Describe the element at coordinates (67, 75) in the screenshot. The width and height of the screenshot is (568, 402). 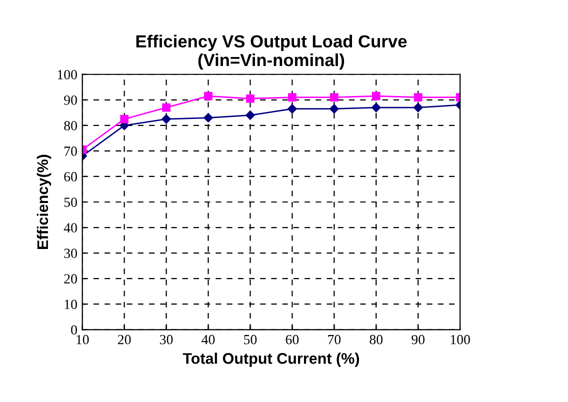
I see `y-tick-label: 100` at that location.